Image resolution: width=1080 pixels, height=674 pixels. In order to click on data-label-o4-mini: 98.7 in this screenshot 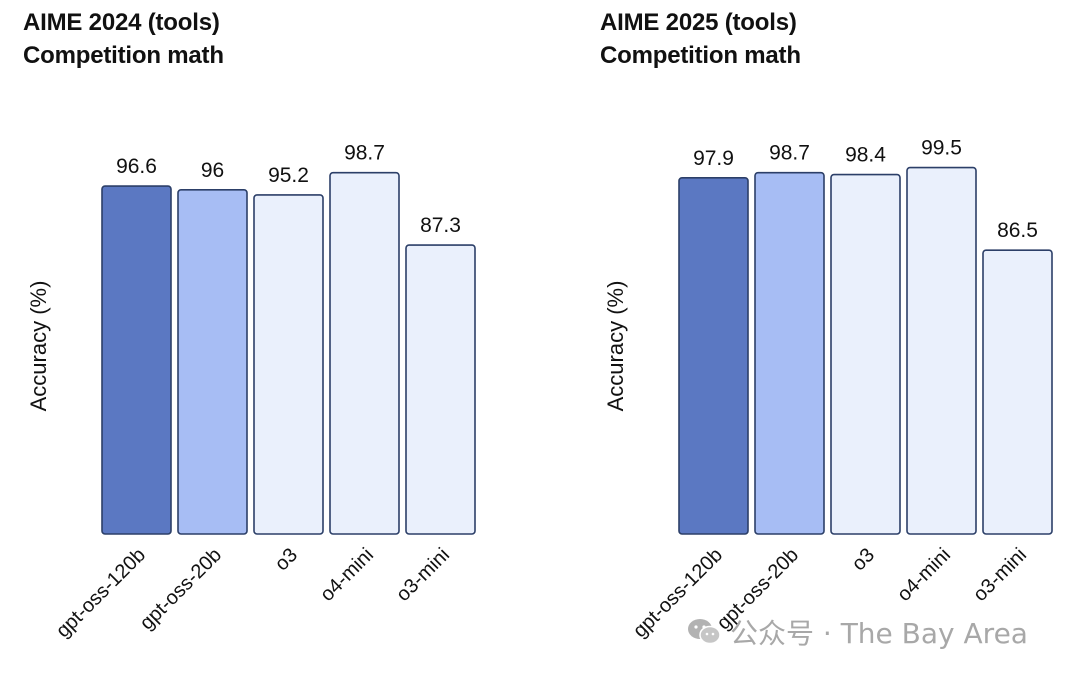, I will do `click(364, 153)`.